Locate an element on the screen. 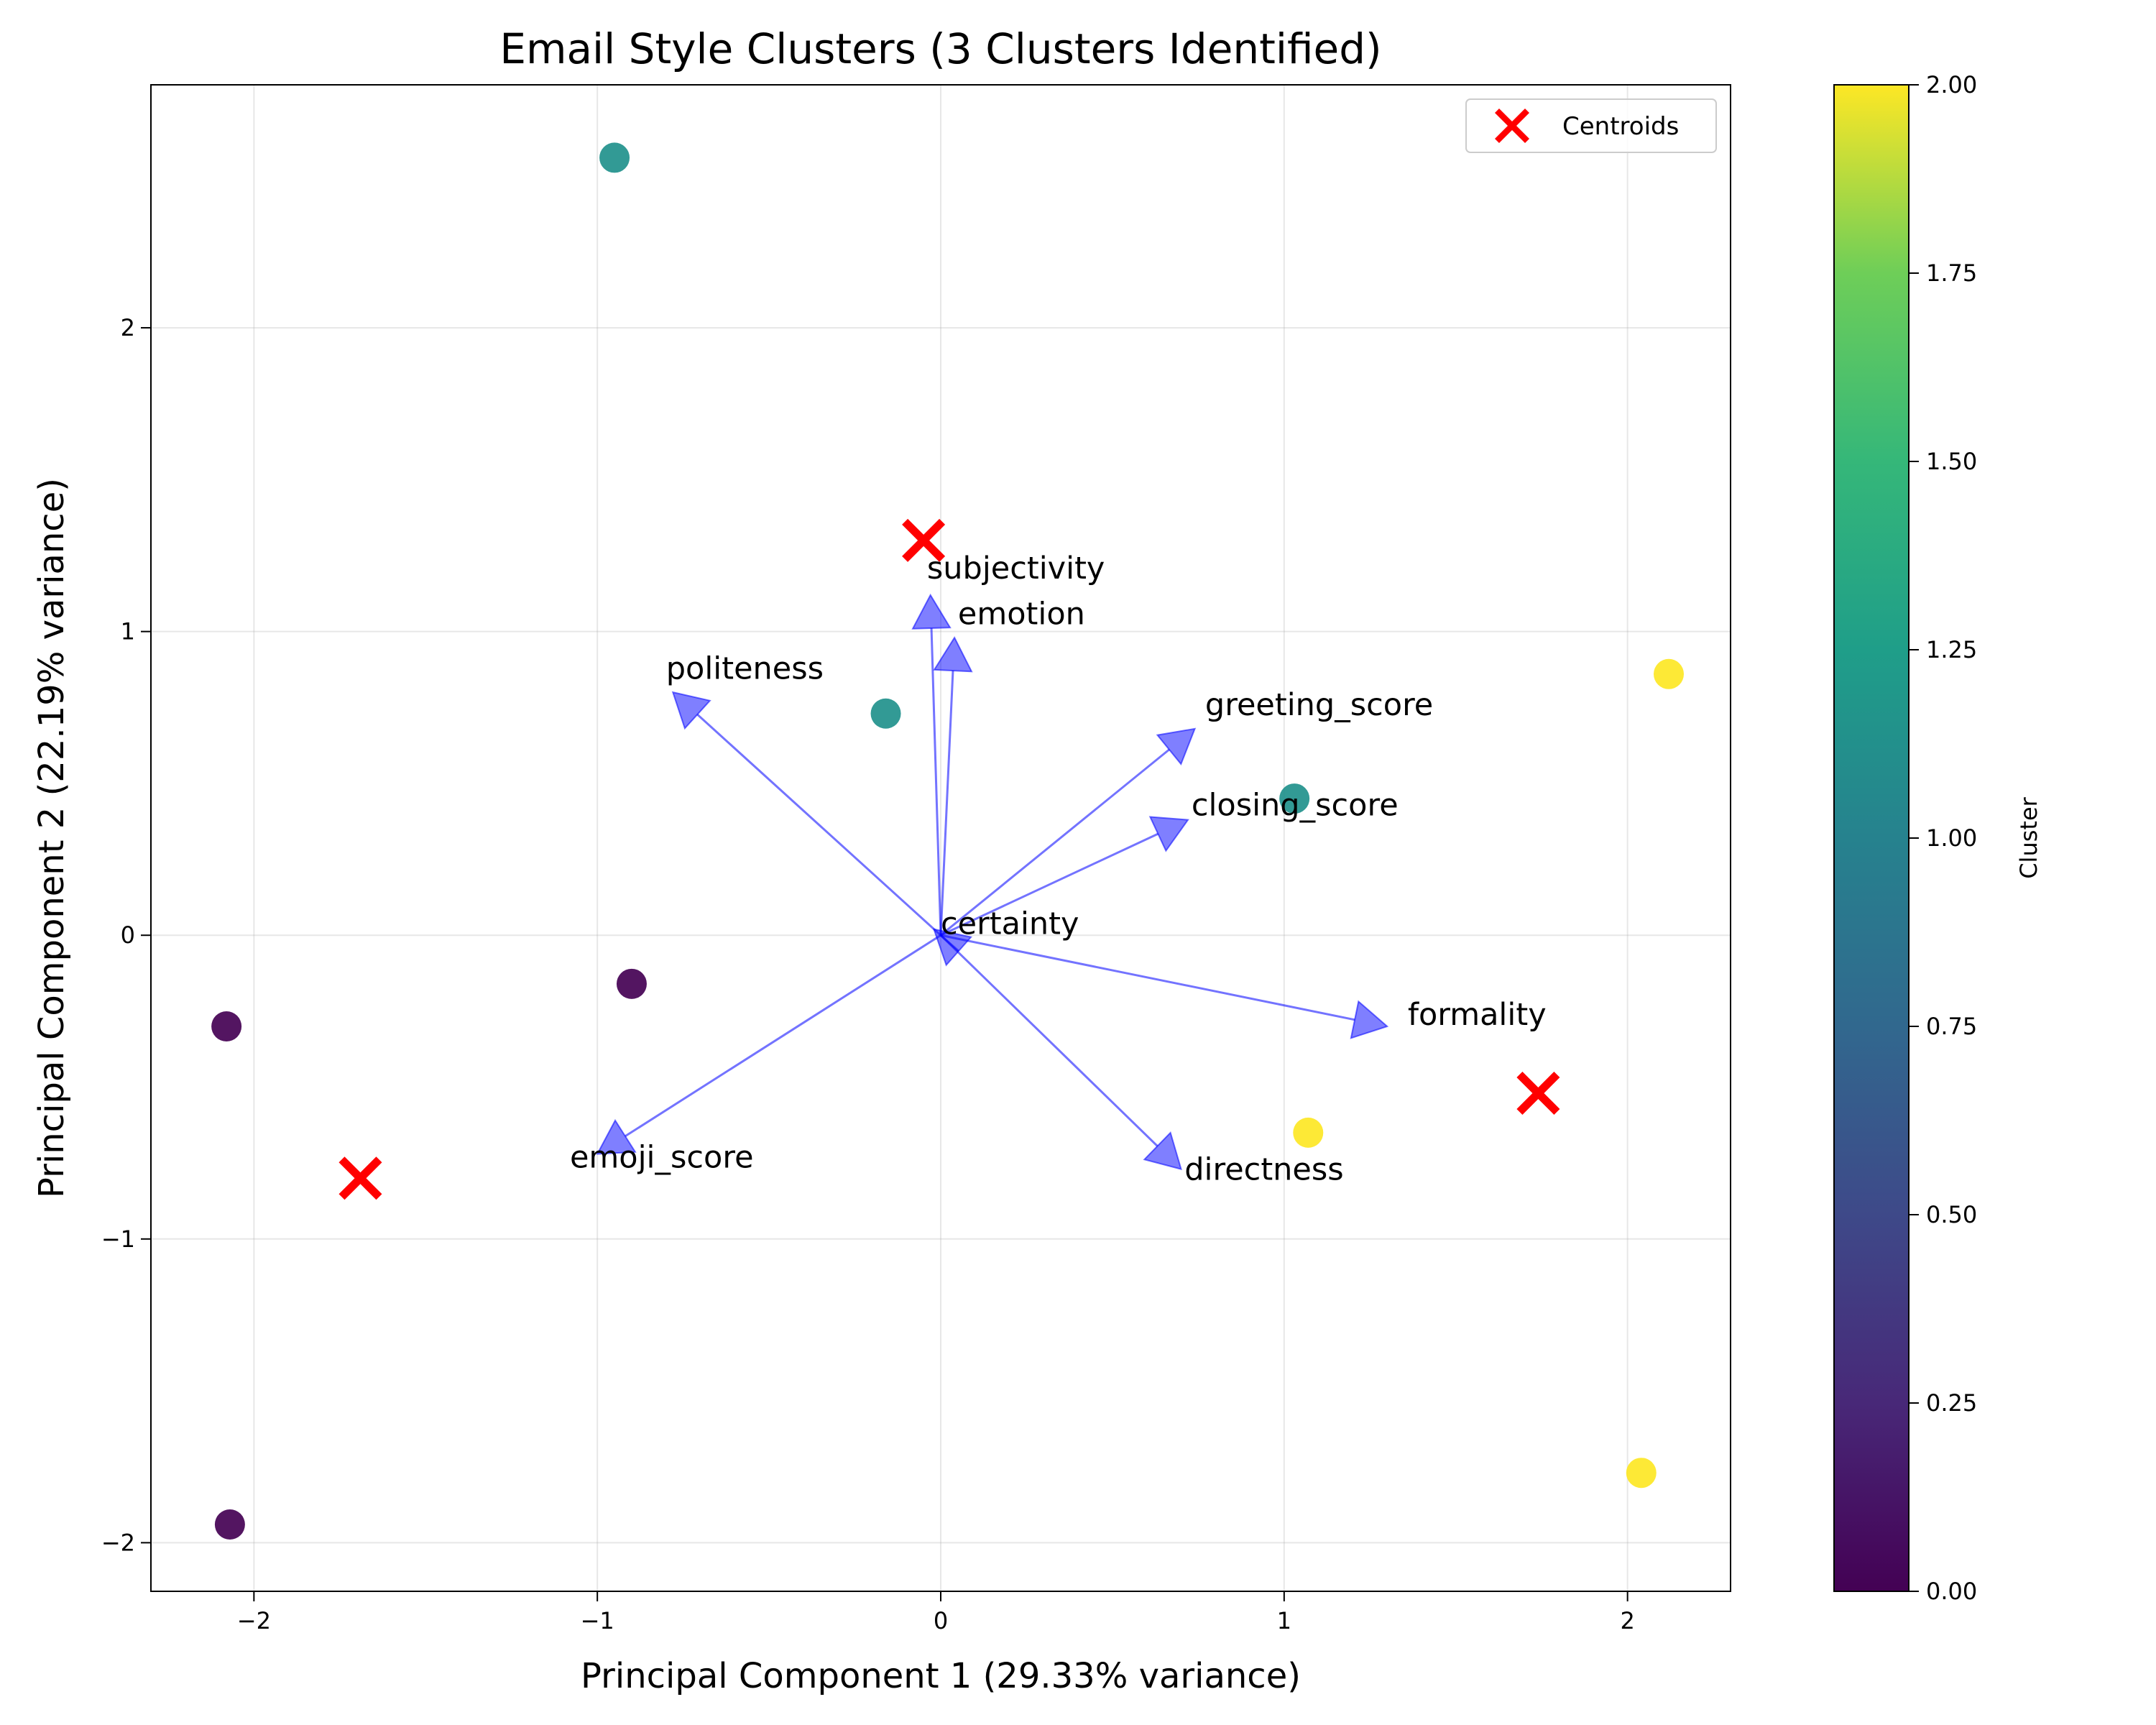 The height and width of the screenshot is (1725, 2156). colorbar-tick-label: 1.00 is located at coordinates (1951, 838).